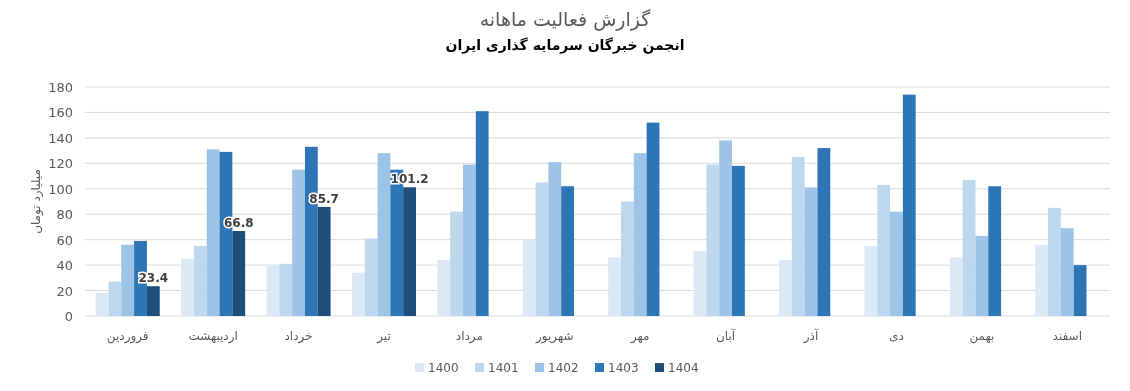 This screenshot has height=391, width=1130. What do you see at coordinates (64, 266) in the screenshot?
I see `y-tick-label: 40` at bounding box center [64, 266].